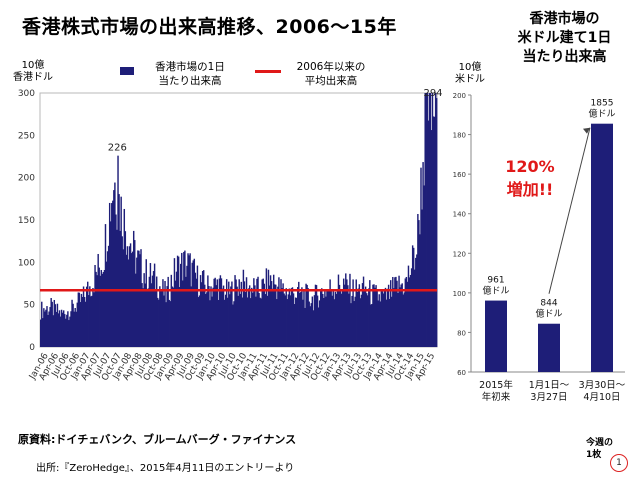  What do you see at coordinates (32, 348) in the screenshot?
I see `y-tick-label: 0` at bounding box center [32, 348].